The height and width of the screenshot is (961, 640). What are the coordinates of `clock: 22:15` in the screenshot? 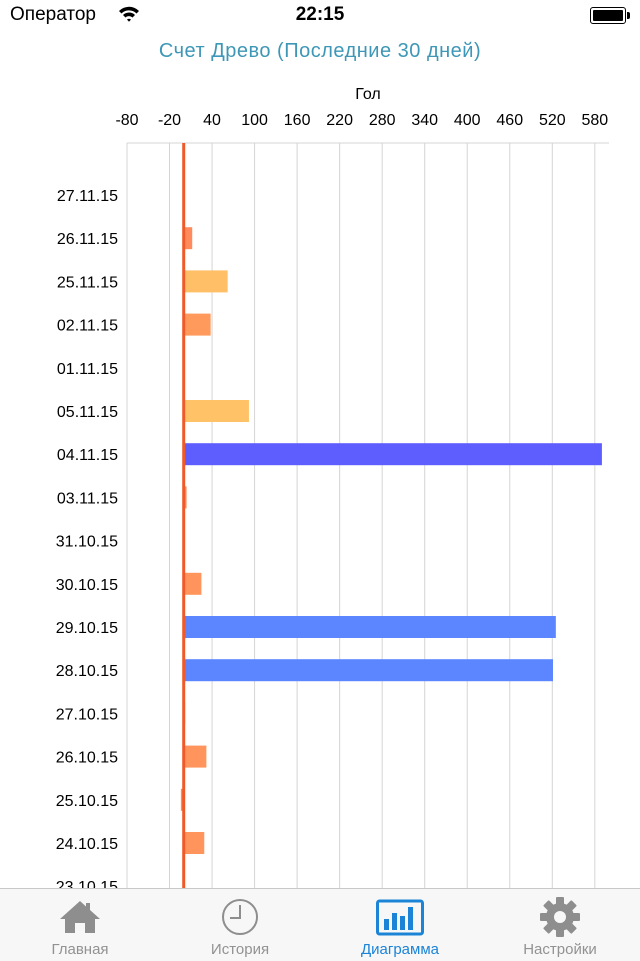 It's located at (320, 14).